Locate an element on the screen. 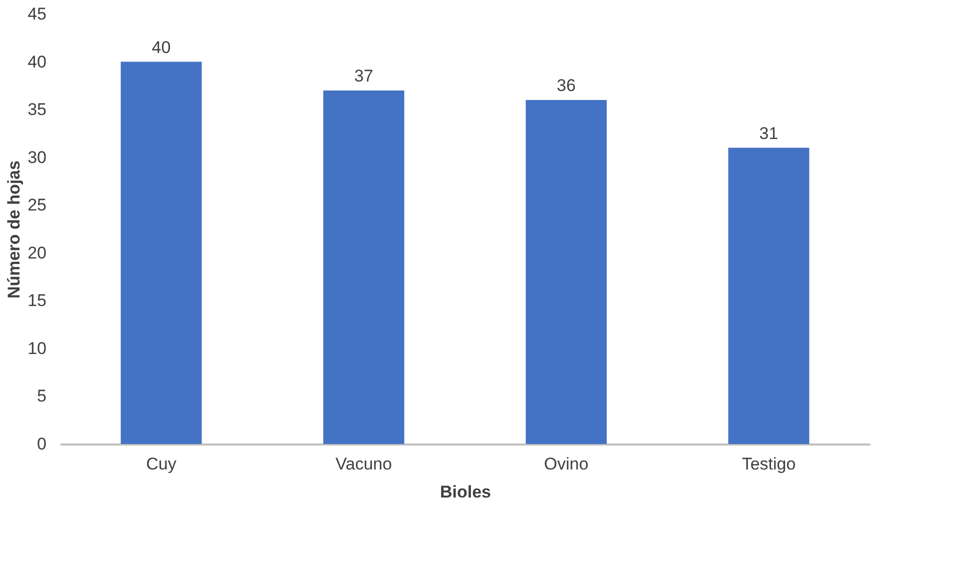  data-label: 31 is located at coordinates (768, 133).